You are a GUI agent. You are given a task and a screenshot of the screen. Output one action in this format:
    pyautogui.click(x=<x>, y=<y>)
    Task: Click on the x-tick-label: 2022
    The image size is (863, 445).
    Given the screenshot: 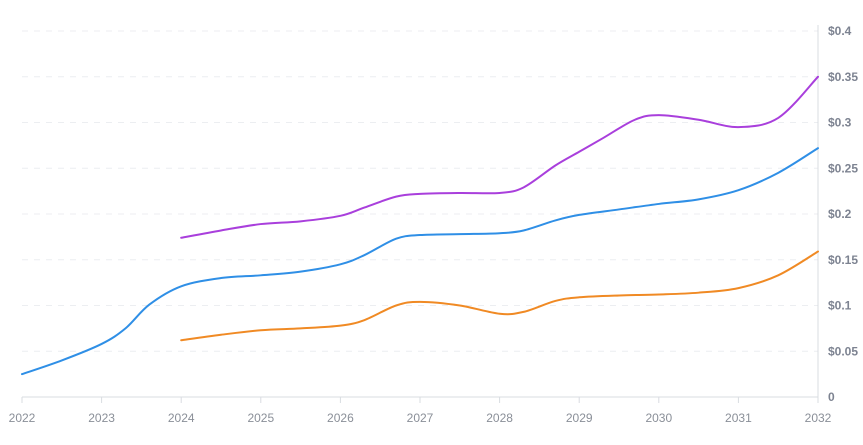 What is the action you would take?
    pyautogui.click(x=22, y=418)
    